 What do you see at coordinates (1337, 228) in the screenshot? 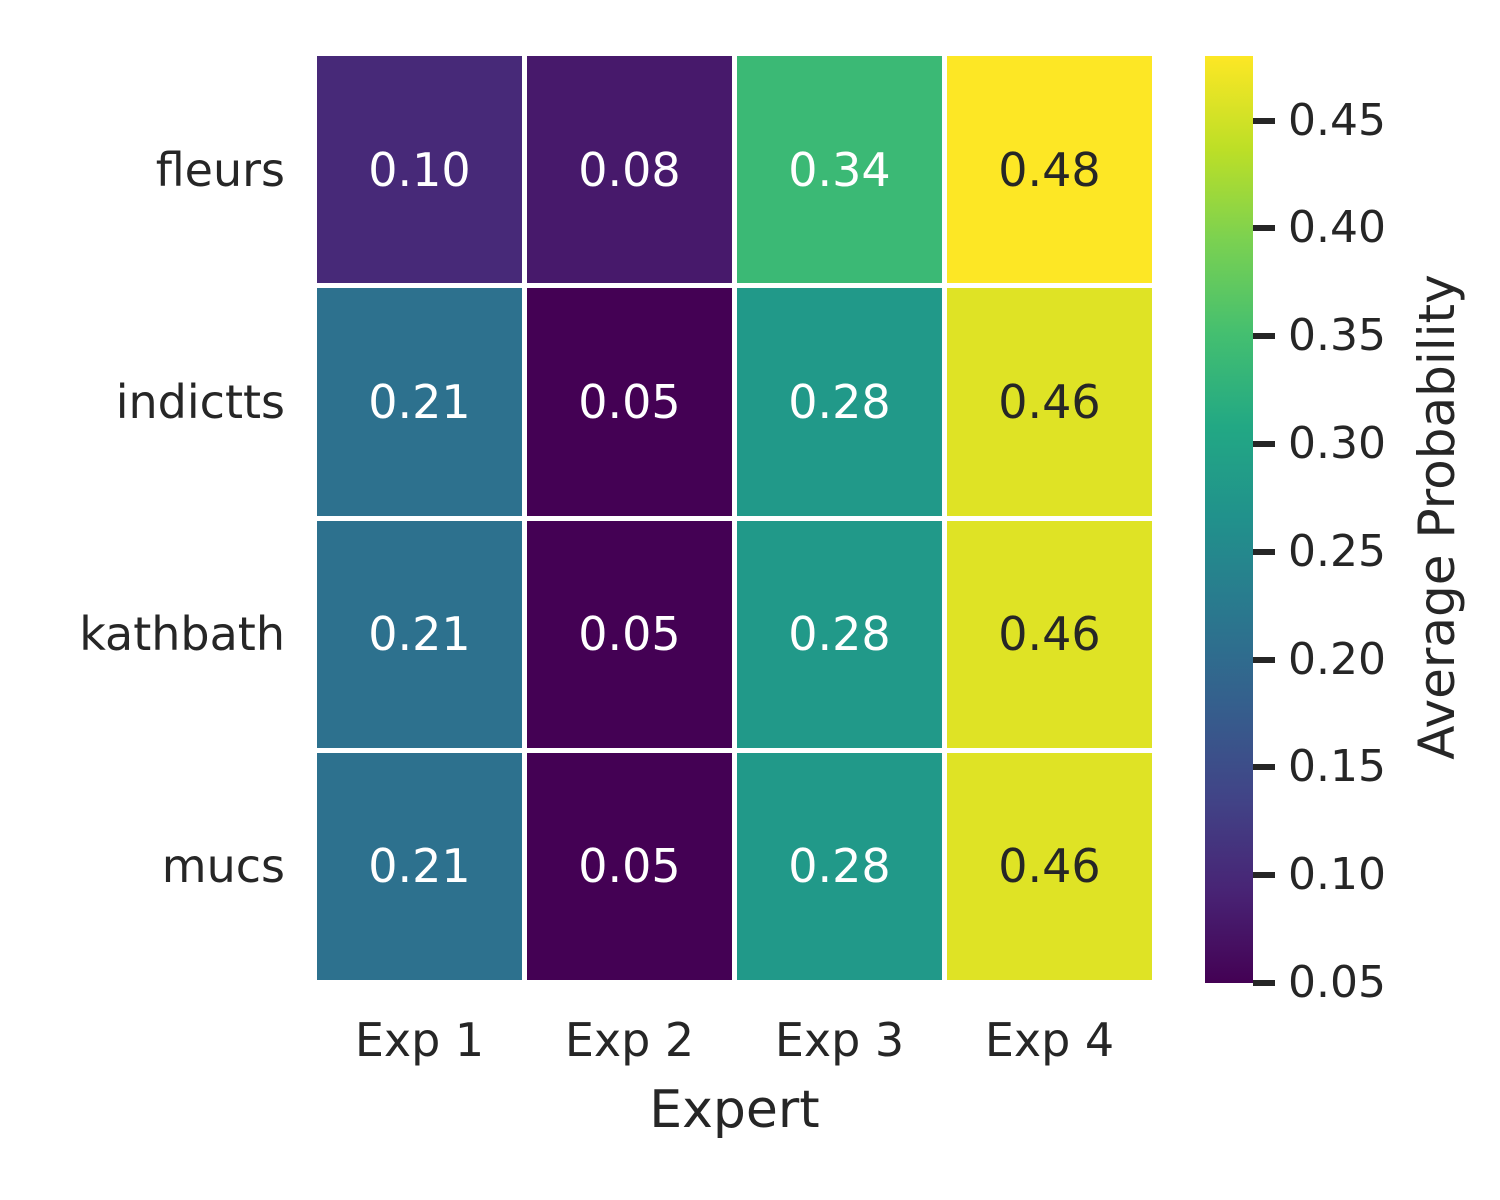
I see `colorbar-tick-label: 0.40` at bounding box center [1337, 228].